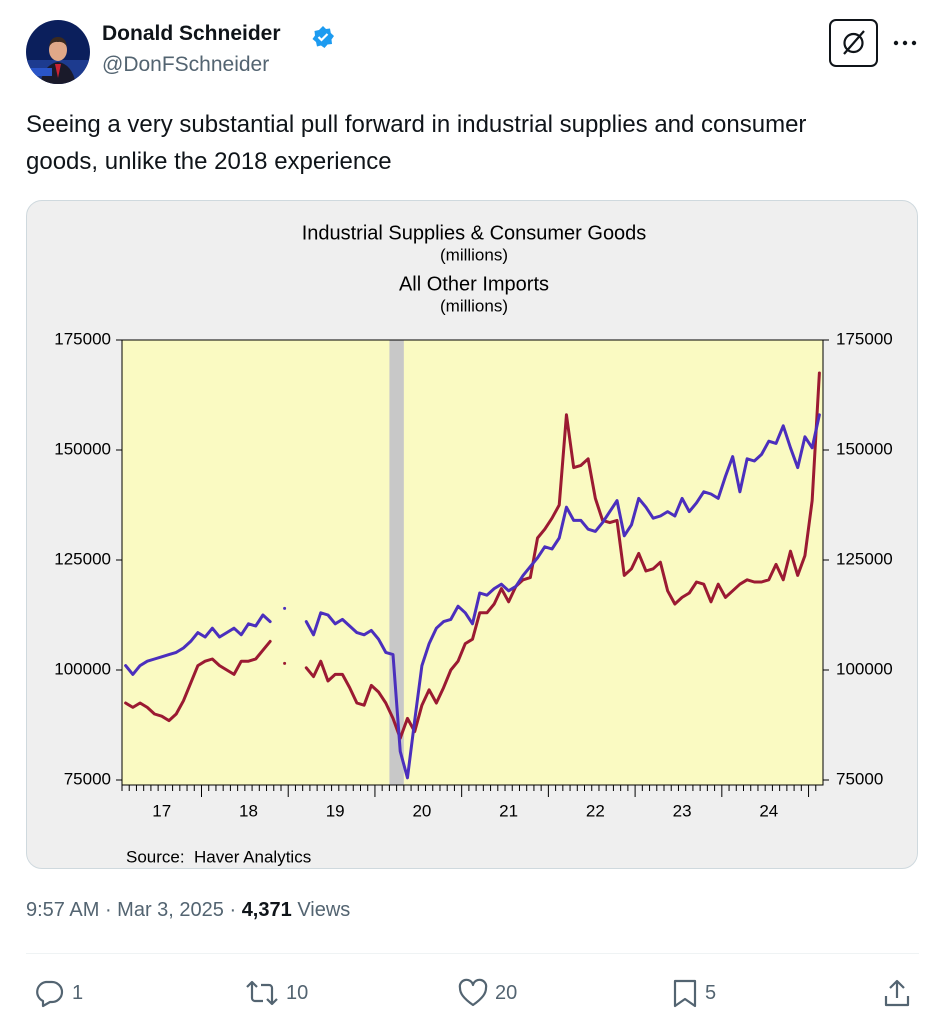  I want to click on post-date: Mar 3, 2025, so click(170, 910).